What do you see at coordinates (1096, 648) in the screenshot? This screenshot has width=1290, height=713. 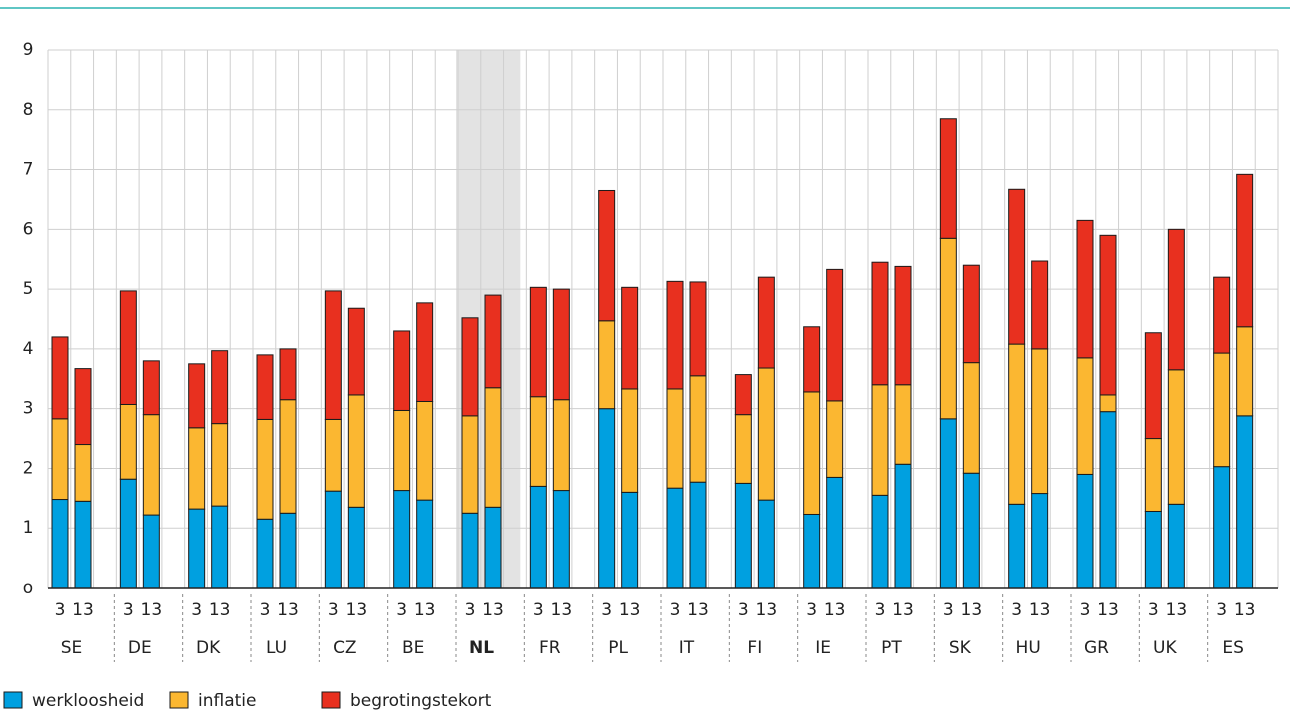 I see `x-tick-label: GR` at bounding box center [1096, 648].